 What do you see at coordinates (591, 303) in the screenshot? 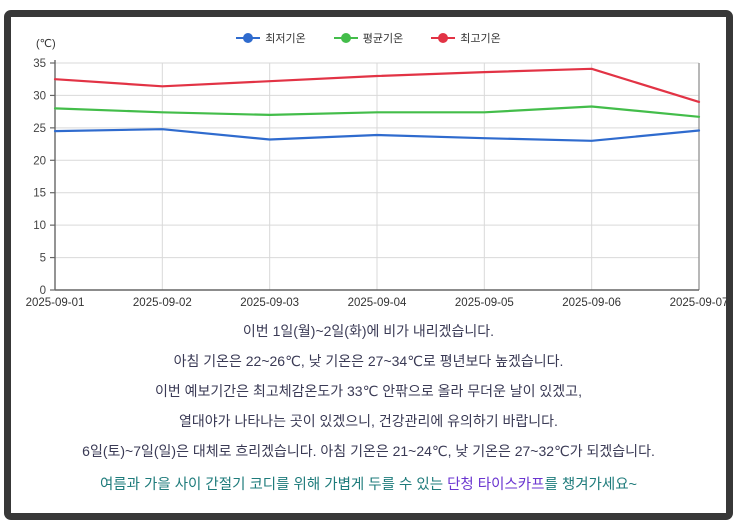
I see `x-tick-label: 2025-09-06` at bounding box center [591, 303].